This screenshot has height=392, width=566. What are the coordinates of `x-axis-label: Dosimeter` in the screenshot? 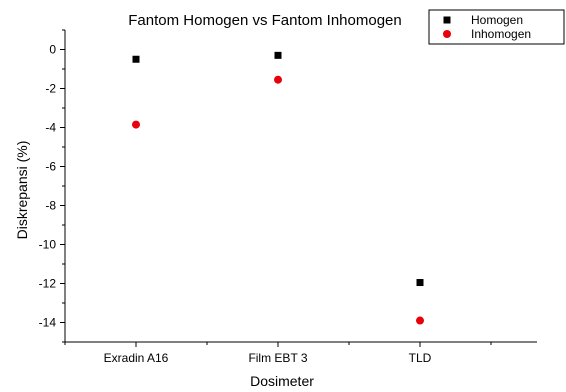 It's located at (282, 381).